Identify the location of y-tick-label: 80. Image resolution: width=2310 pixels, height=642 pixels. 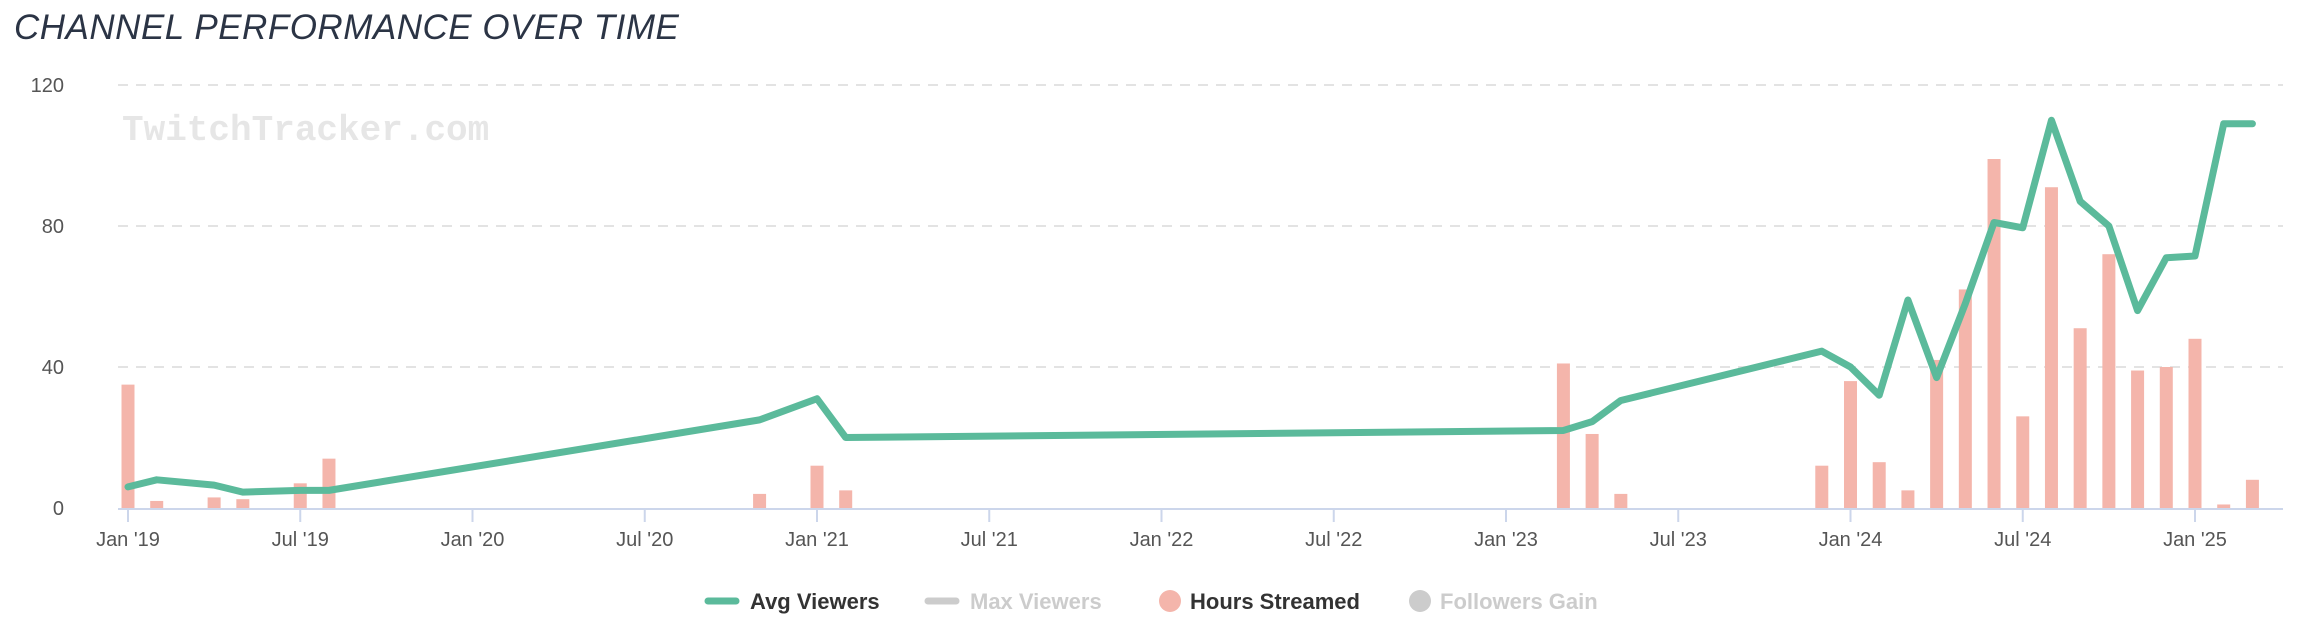
(53, 227).